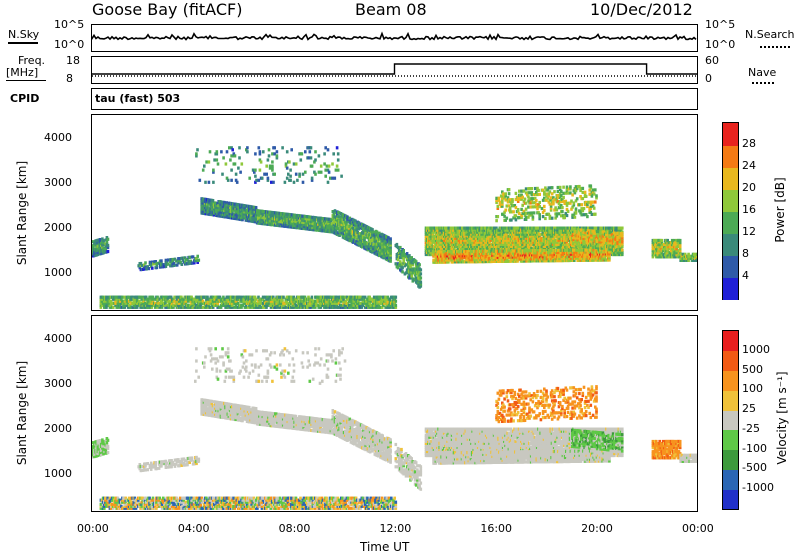 The width and height of the screenshot is (800, 554). Describe the element at coordinates (167, 9) in the screenshot. I see `station-title: Goose Bay (fitACF)` at that location.